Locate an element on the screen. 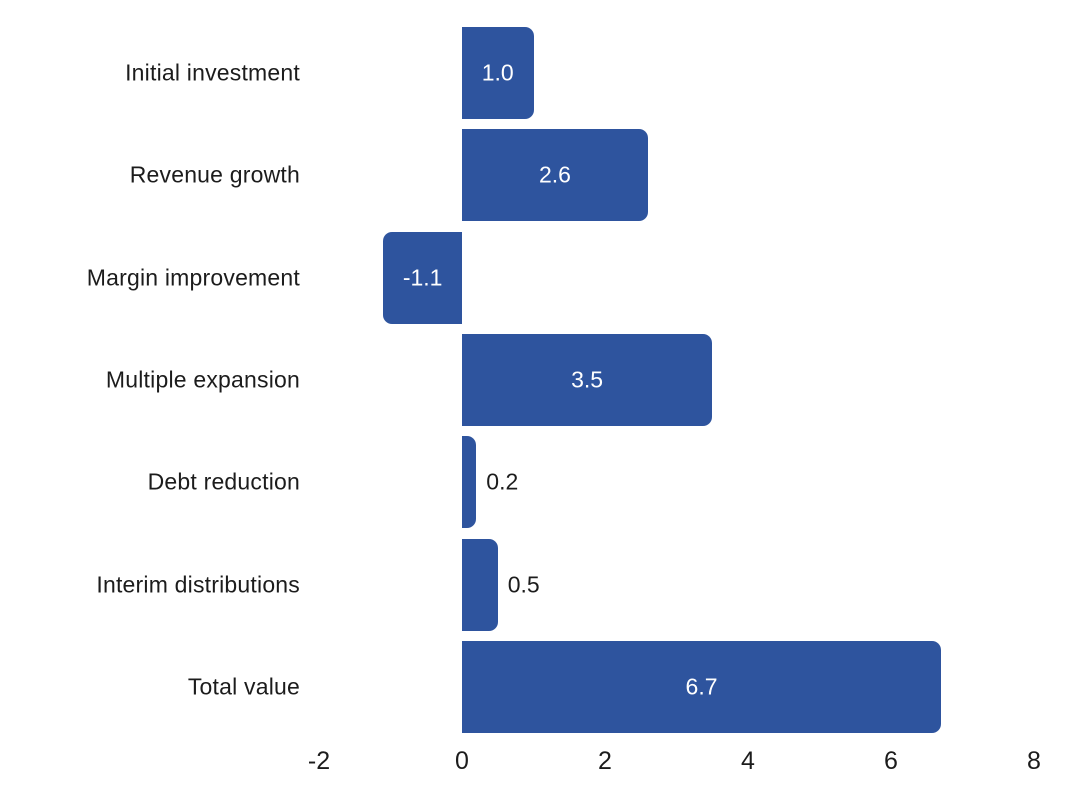  bar-row: Total value 6.7 is located at coordinates (540, 687).